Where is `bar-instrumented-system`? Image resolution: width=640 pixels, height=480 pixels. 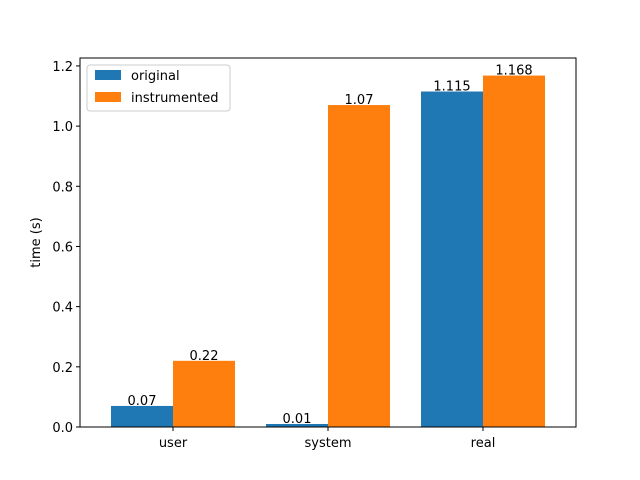 bar-instrumented-system is located at coordinates (359, 266).